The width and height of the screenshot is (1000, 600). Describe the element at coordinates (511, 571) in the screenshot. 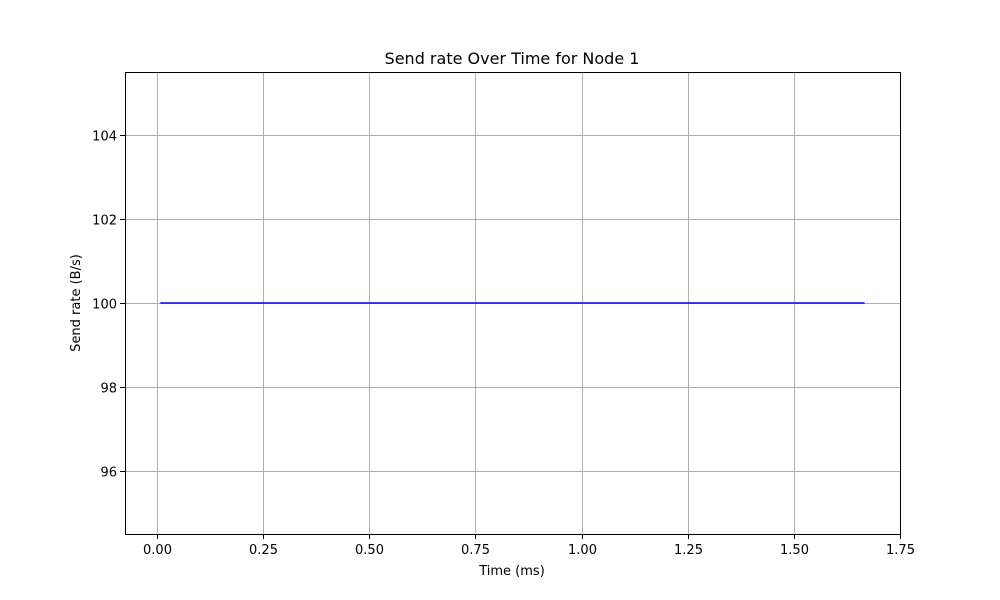

I see `x-axis-label: Time (ms)` at that location.